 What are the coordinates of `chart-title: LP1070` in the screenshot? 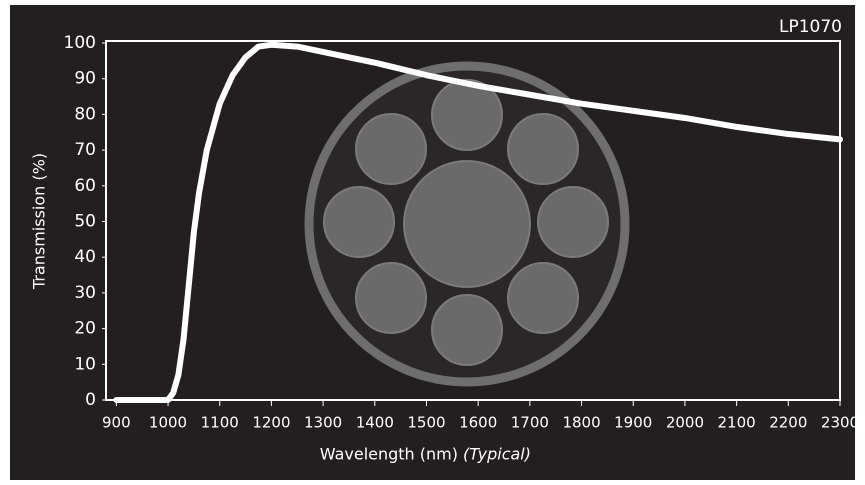 It's located at (810, 27).